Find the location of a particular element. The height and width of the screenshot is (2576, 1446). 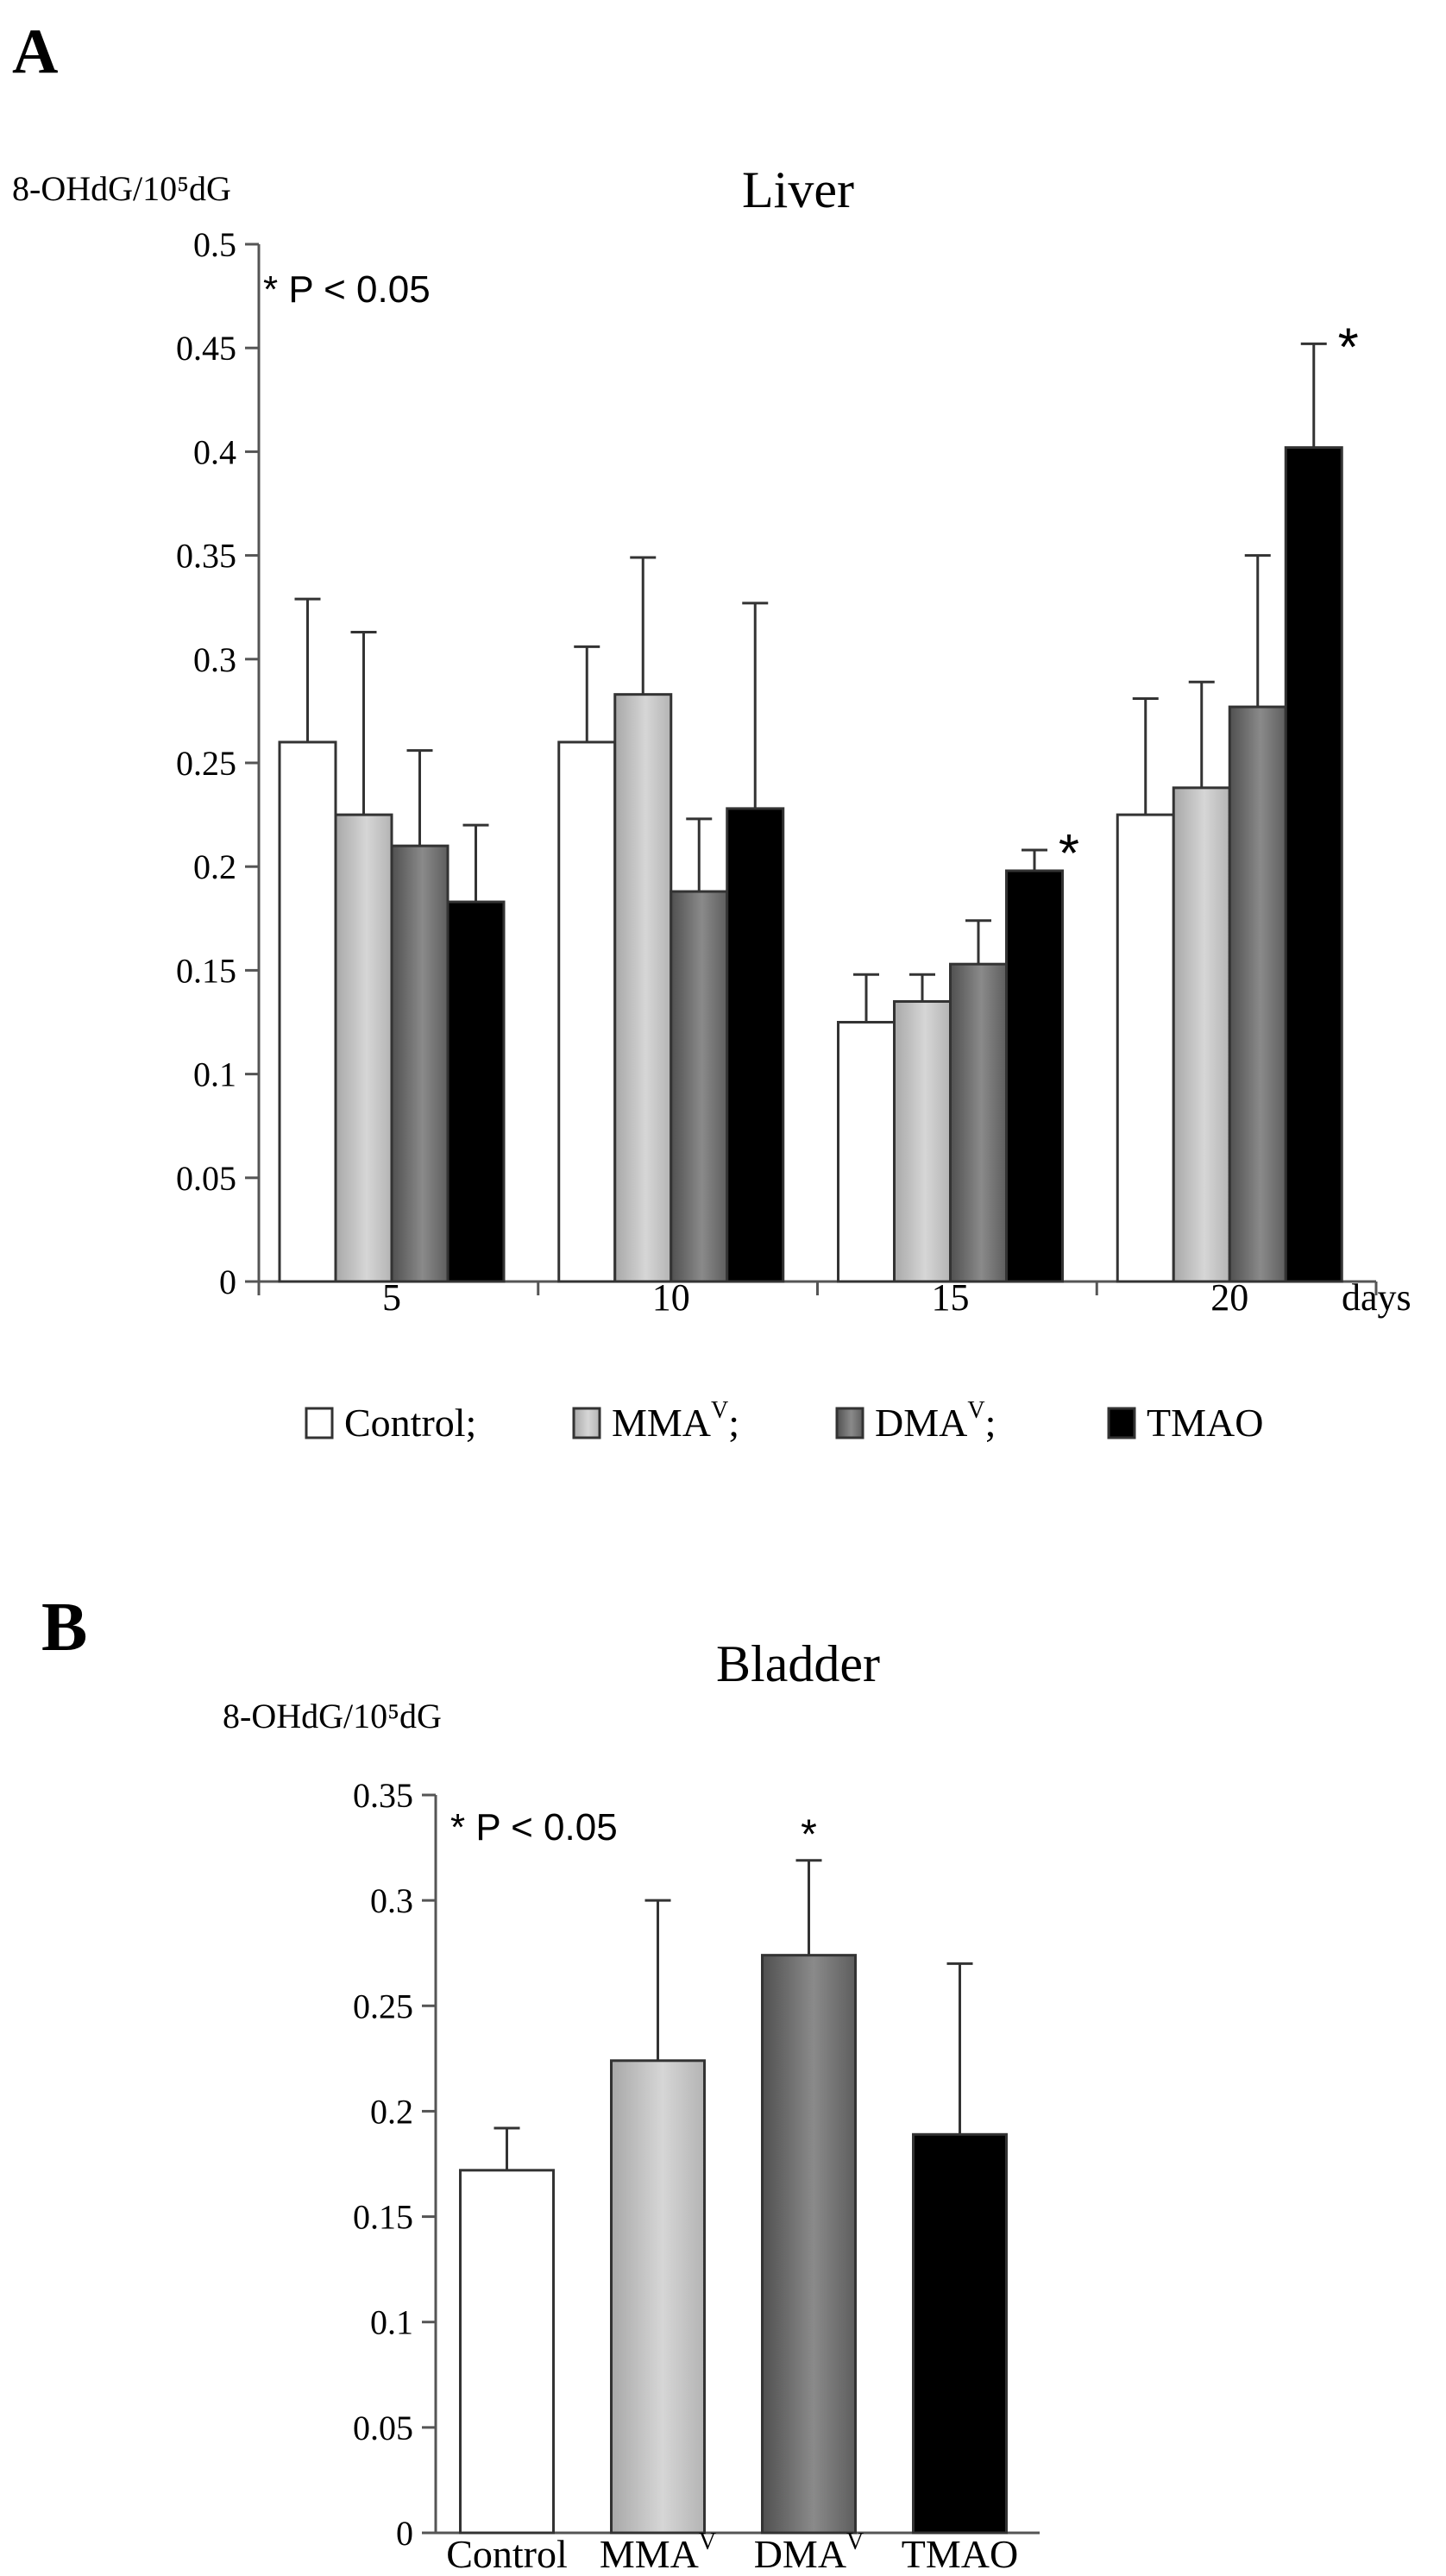

bladder-p-annotation: * P < 0.05 is located at coordinates (534, 1828).